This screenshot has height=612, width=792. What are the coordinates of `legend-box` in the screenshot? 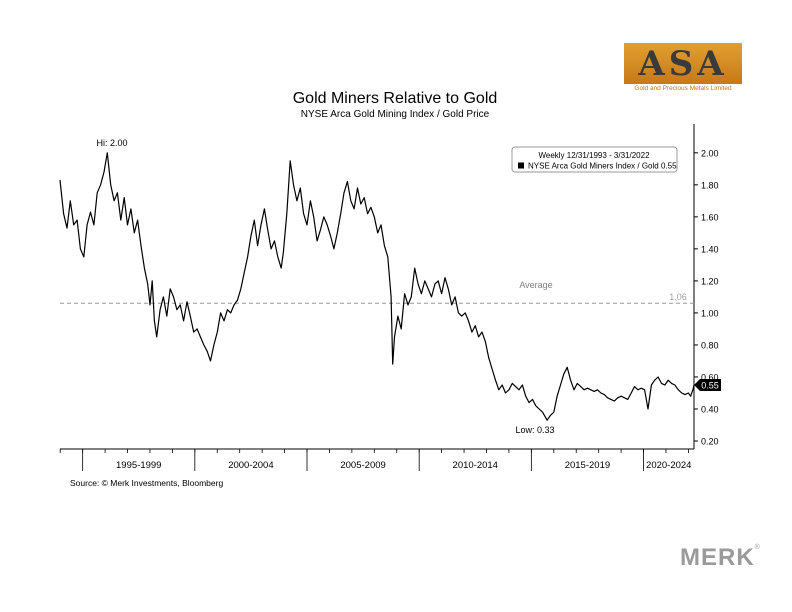 It's located at (594, 159).